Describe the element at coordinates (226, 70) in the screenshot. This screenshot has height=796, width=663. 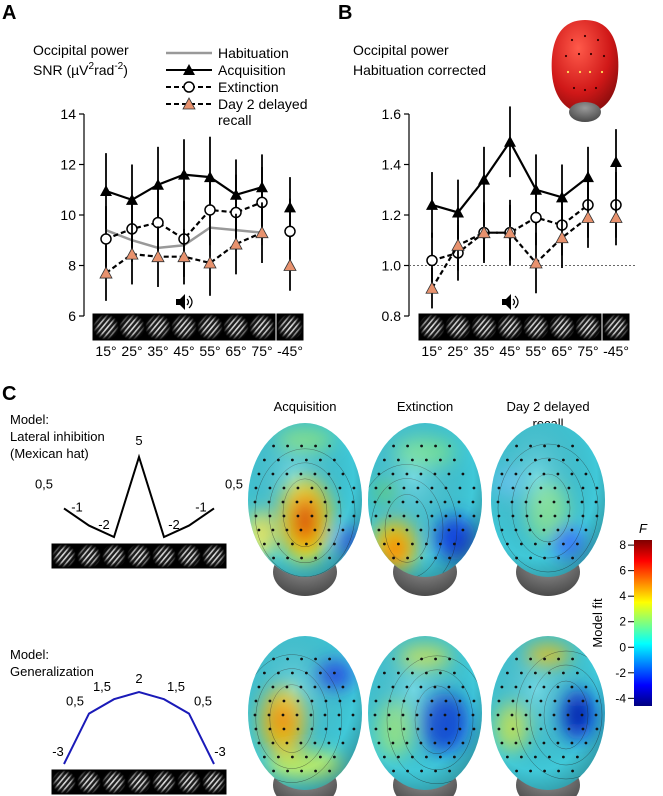
I see `legend-item-acq: Acquisition` at that location.